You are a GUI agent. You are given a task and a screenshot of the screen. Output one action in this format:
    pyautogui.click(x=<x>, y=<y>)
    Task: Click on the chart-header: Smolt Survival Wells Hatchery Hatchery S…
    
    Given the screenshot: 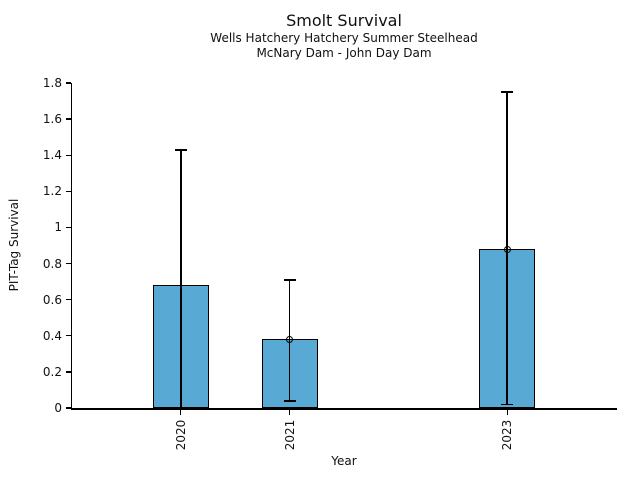 What is the action you would take?
    pyautogui.click(x=344, y=36)
    